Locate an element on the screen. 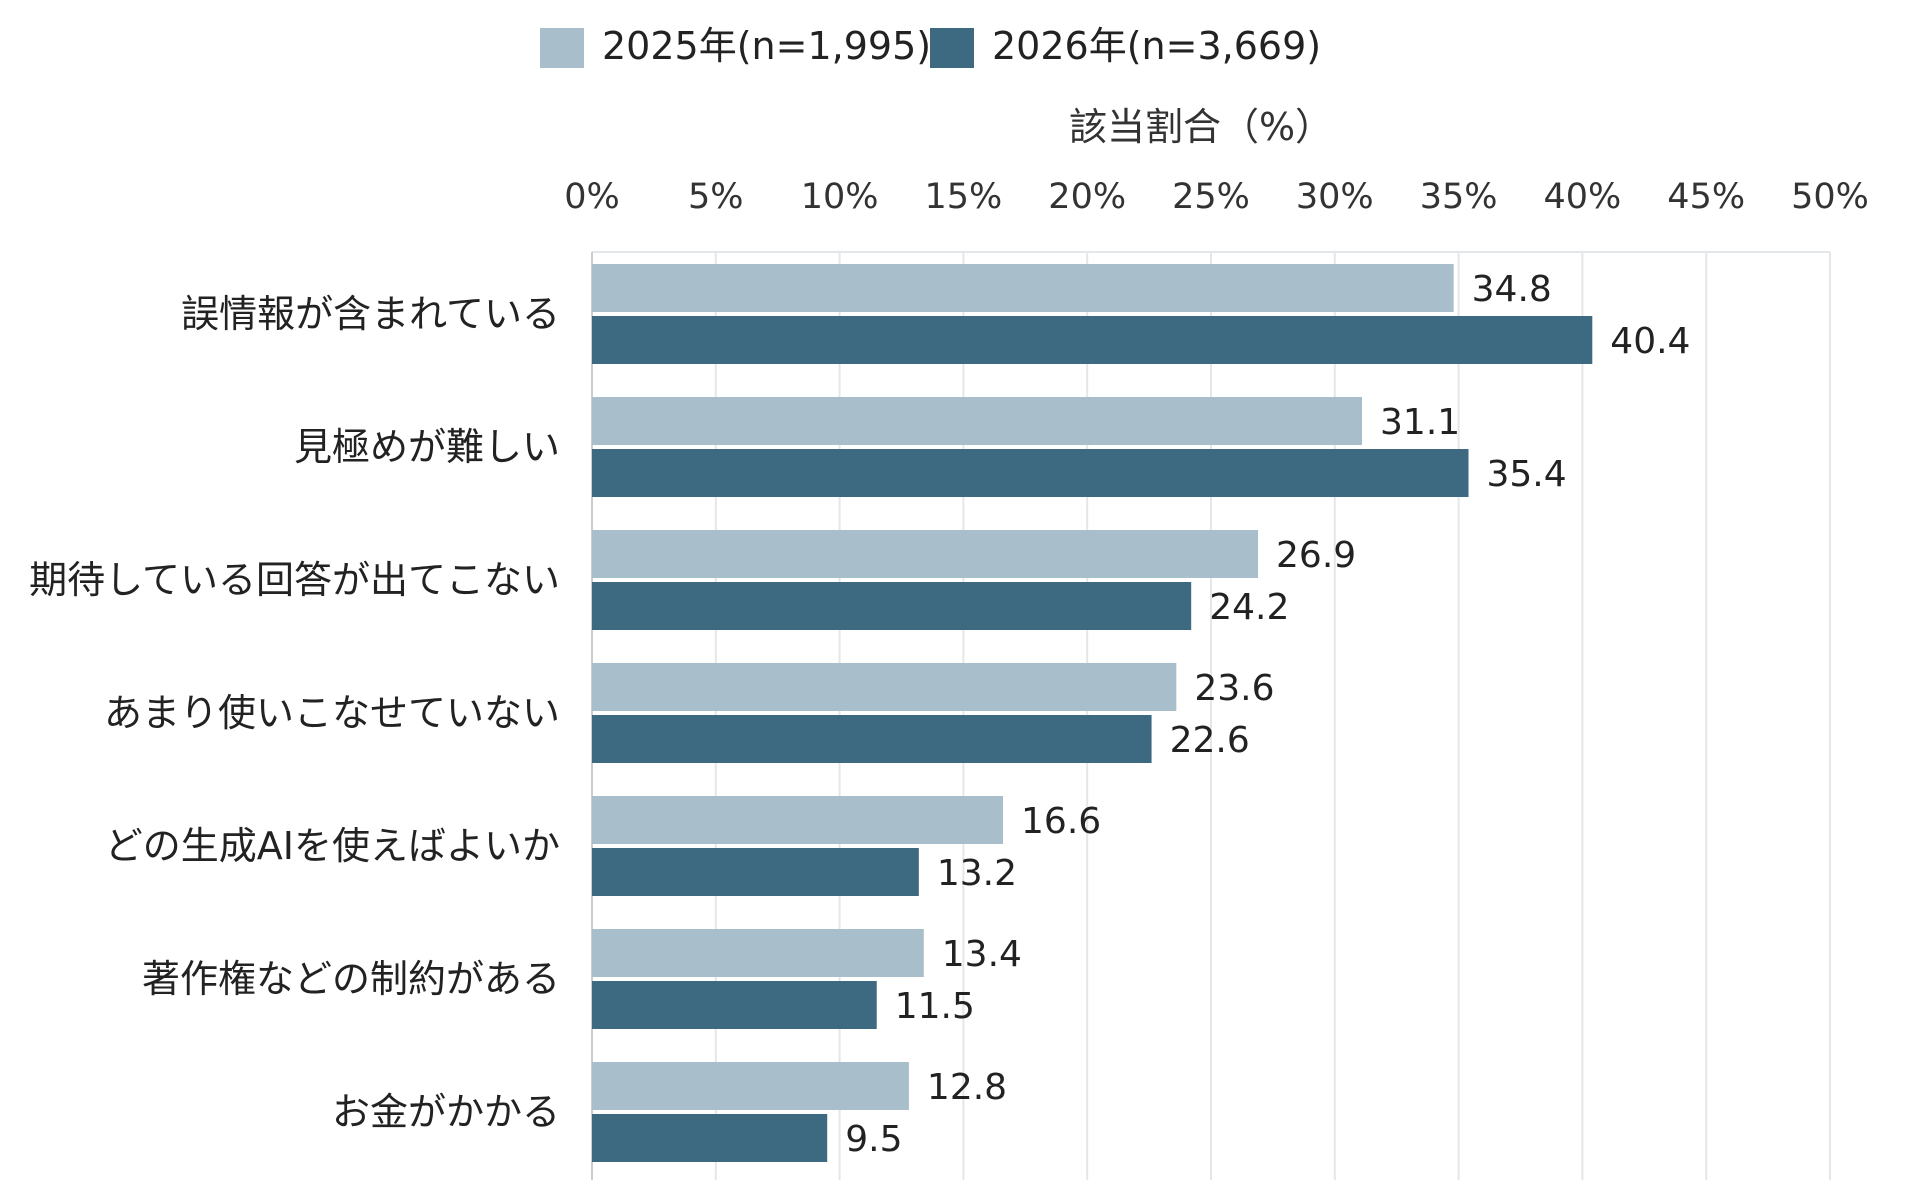 The width and height of the screenshot is (1920, 1198). data-label: 35.4 is located at coordinates (1527, 474).